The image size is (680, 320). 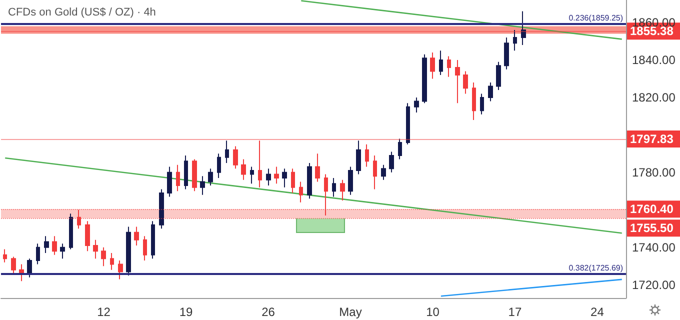 What do you see at coordinates (652, 209) in the screenshot?
I see `ref-line-label: 1760.40` at bounding box center [652, 209].